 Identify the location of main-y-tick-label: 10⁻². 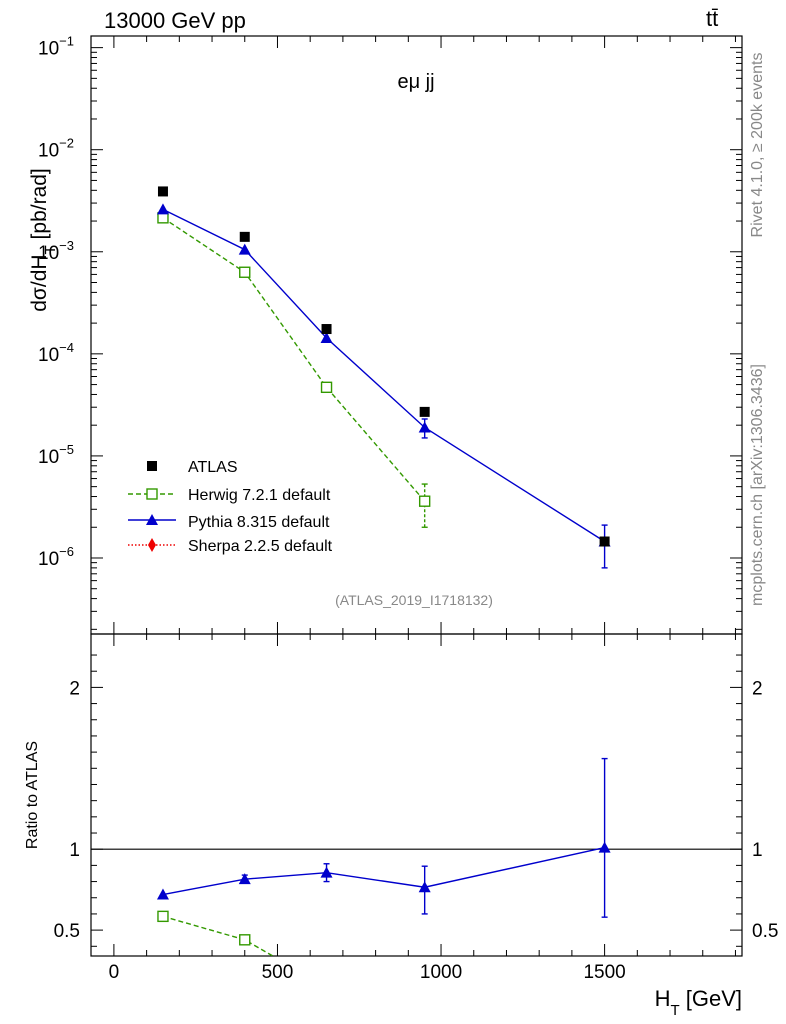
(56, 149).